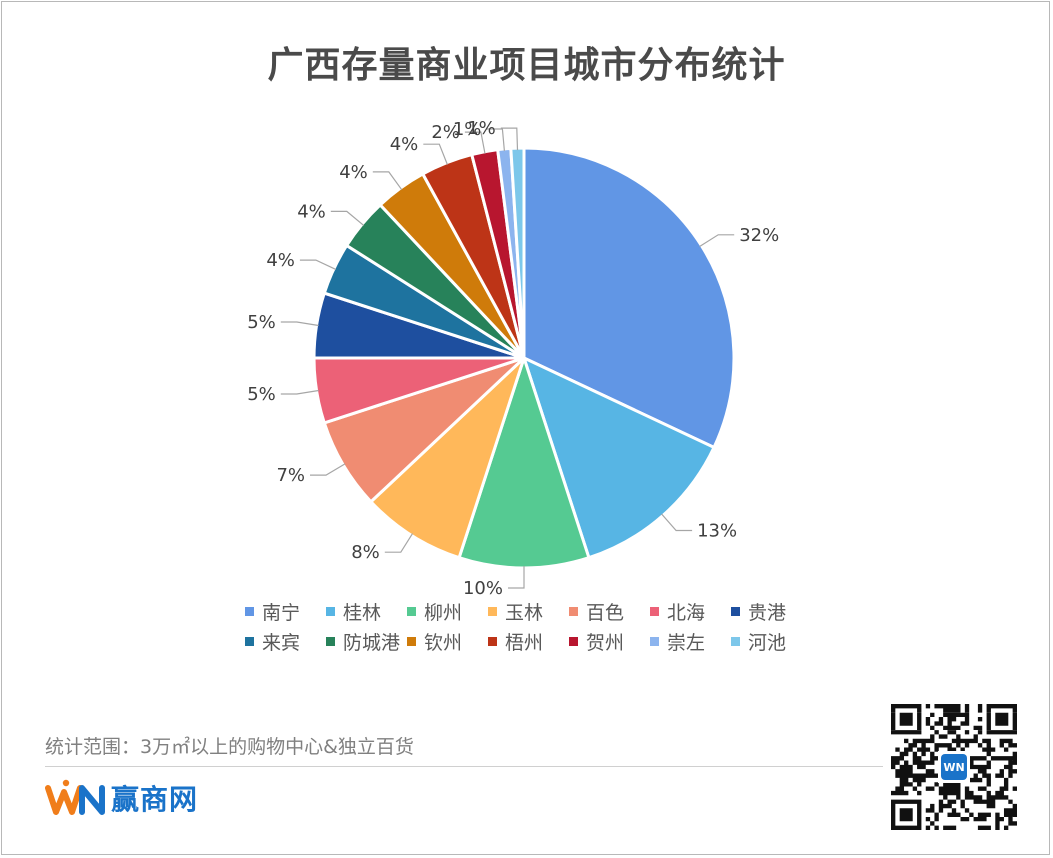 The height and width of the screenshot is (858, 1053). Describe the element at coordinates (767, 642) in the screenshot. I see `legend-label: 河池` at that location.